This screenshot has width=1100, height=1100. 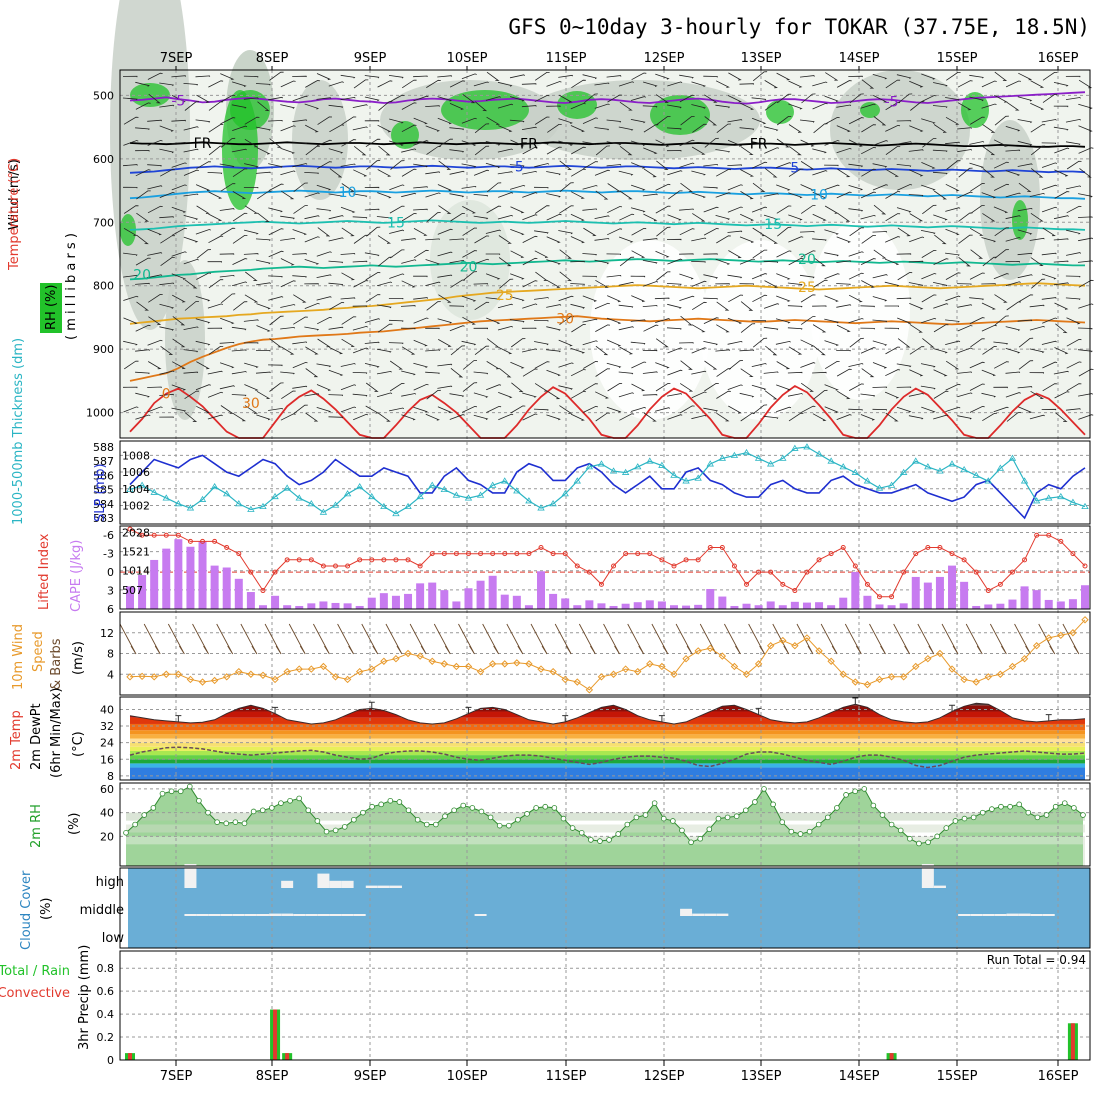 I want to click on precip-legend-convective: Convective, so click(x=35, y=993).